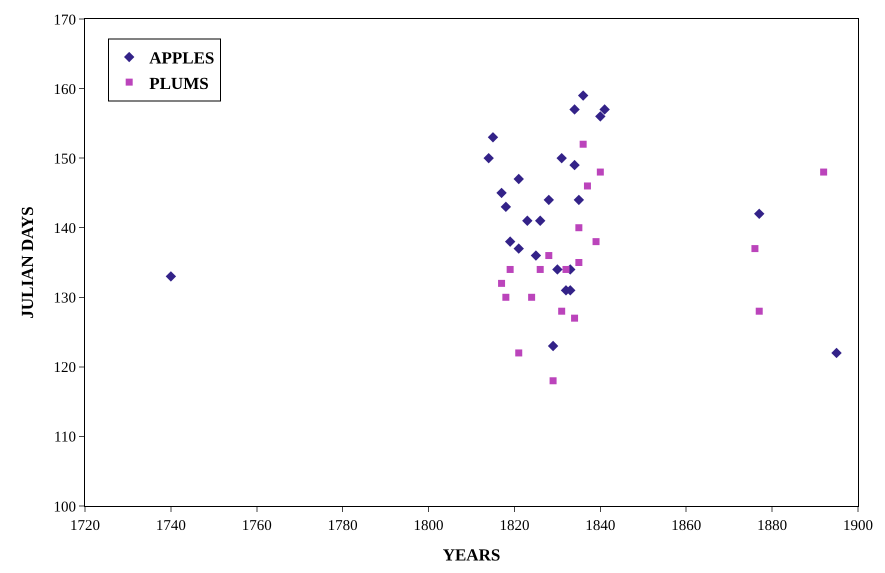 The image size is (885, 573). Describe the element at coordinates (65, 159) in the screenshot. I see `y-tick-label: 150` at that location.